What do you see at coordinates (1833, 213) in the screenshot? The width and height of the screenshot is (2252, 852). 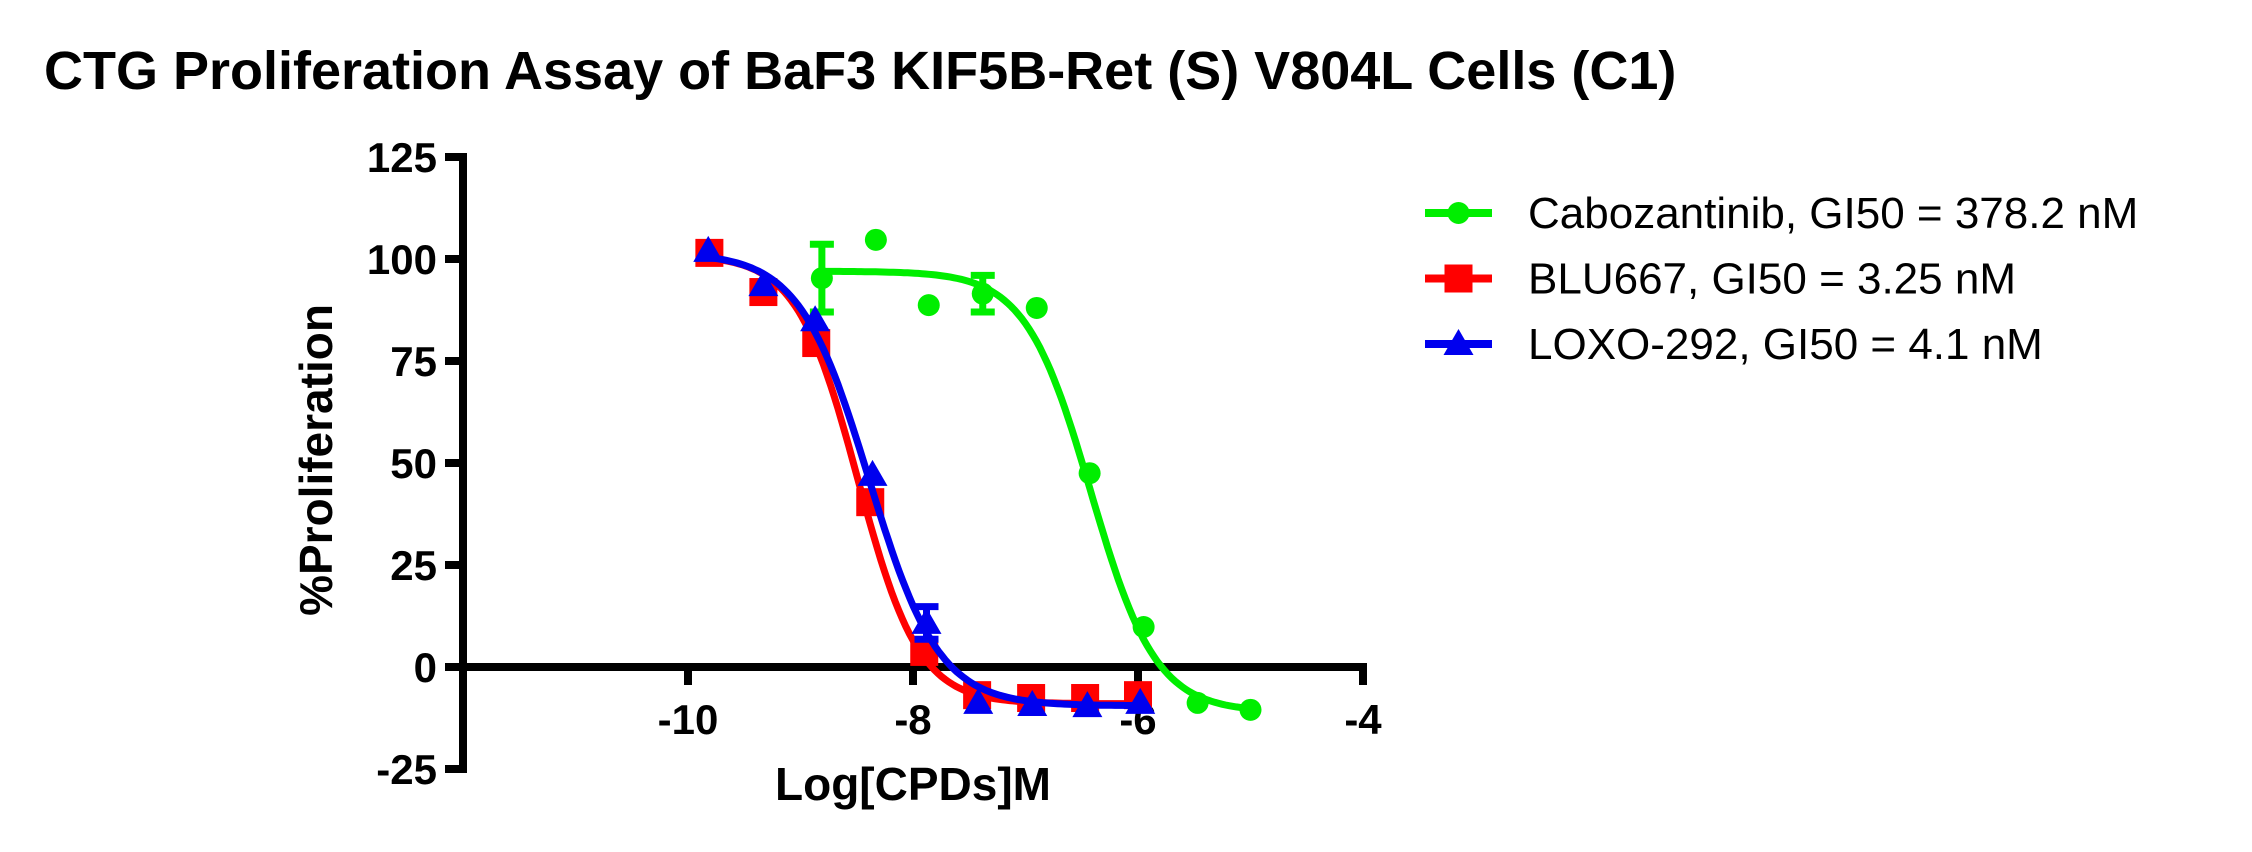 I see `legend-item-label: Cabozantinib, GI50 = 378.2 nM` at bounding box center [1833, 213].